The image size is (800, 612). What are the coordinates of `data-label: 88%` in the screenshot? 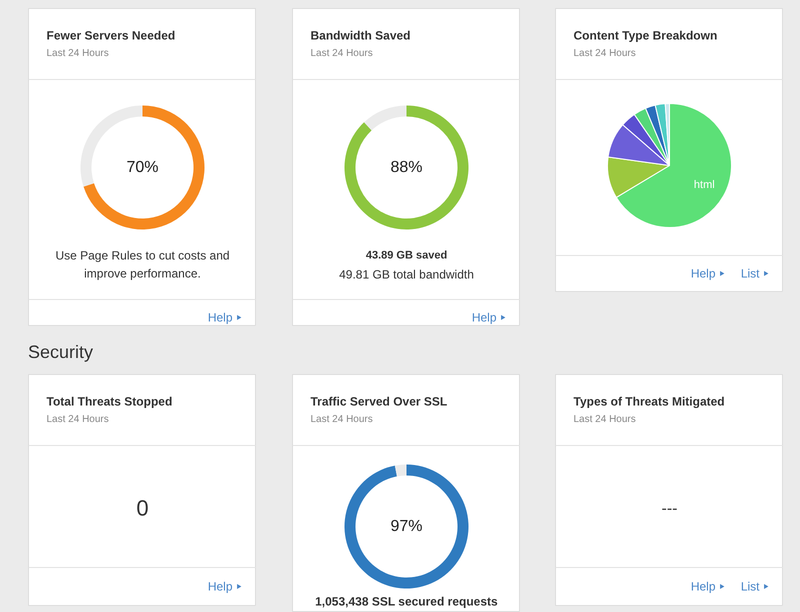 It's located at (406, 167).